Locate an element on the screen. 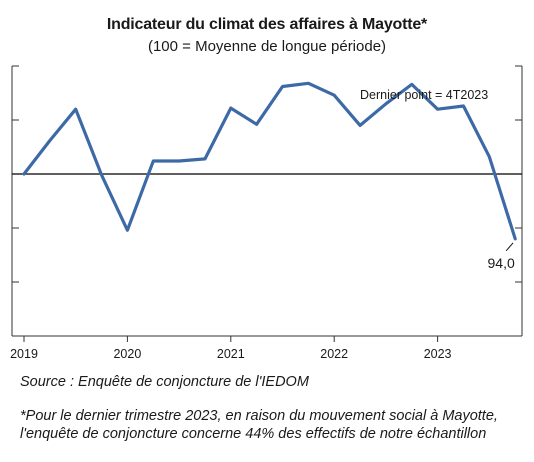 This screenshot has width=534, height=462. chart-subtitle: (100 = Moyenne de longue période) is located at coordinates (267, 46).